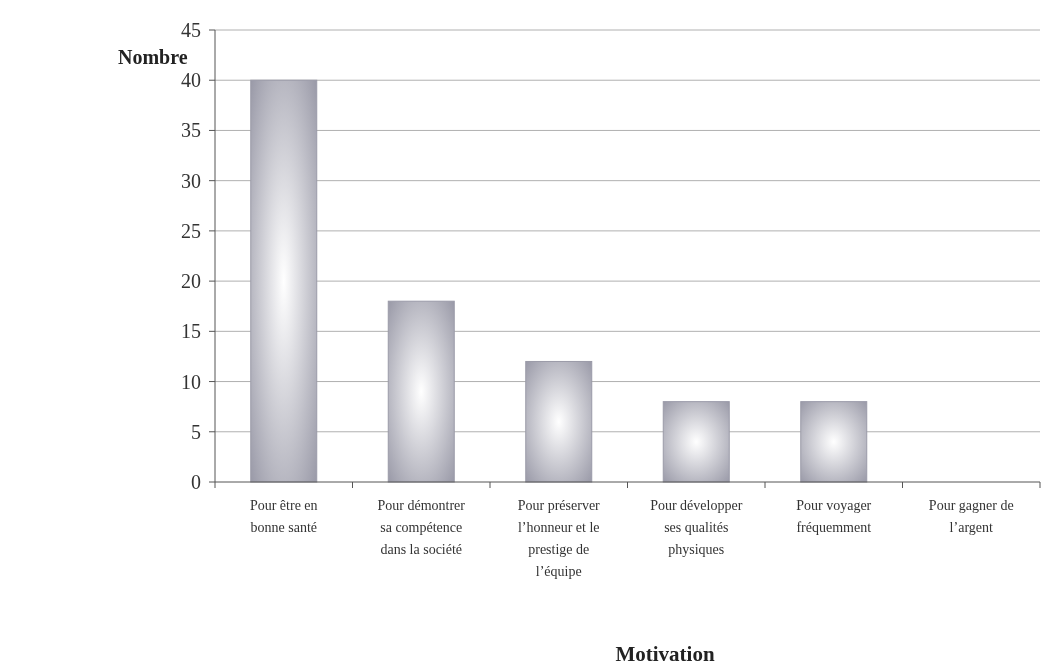  Describe the element at coordinates (191, 30) in the screenshot. I see `y-tick-label: 45` at that location.